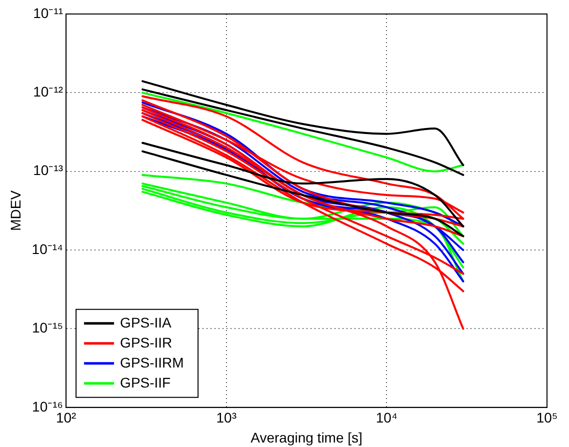 The width and height of the screenshot is (569, 447). What do you see at coordinates (48, 12) in the screenshot?
I see `y-tick-label: 10⁻¹¹` at bounding box center [48, 12].